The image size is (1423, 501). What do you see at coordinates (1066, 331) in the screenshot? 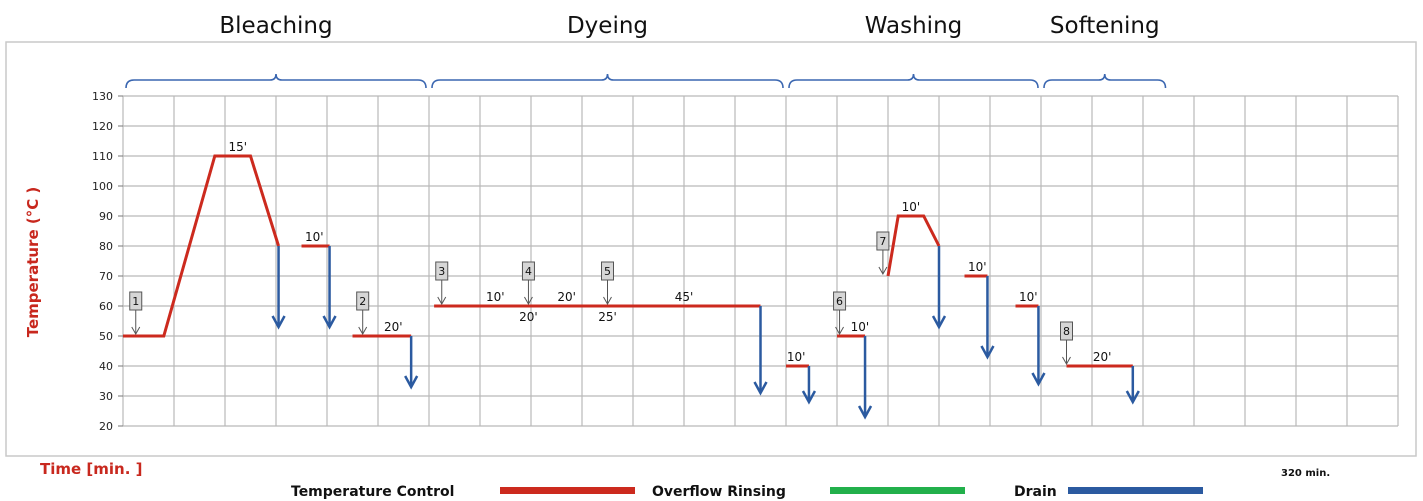
I see `step-number: 8` at bounding box center [1066, 331].